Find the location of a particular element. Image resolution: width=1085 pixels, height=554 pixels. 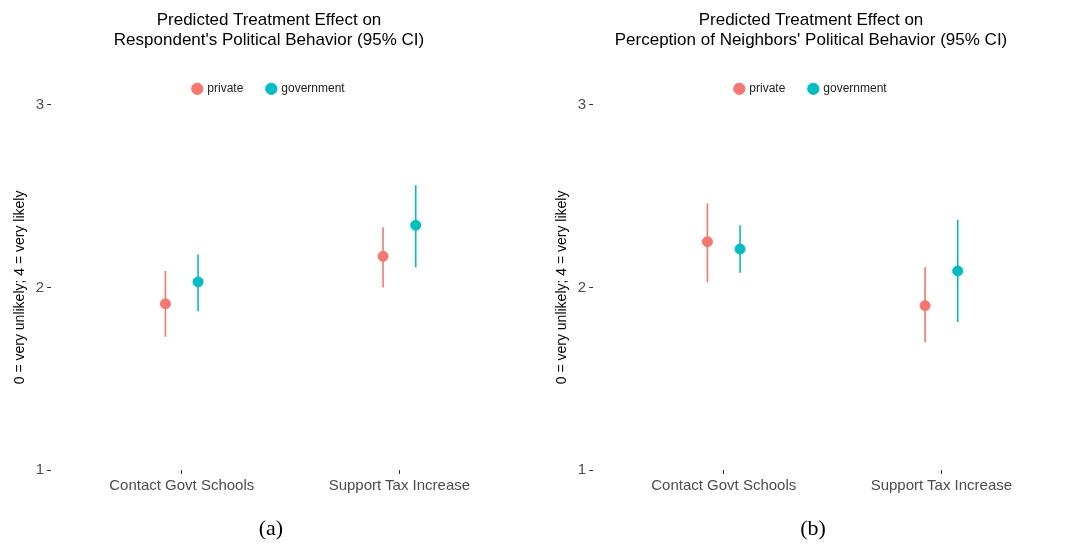

text: (a) is located at coordinates (271, 528).